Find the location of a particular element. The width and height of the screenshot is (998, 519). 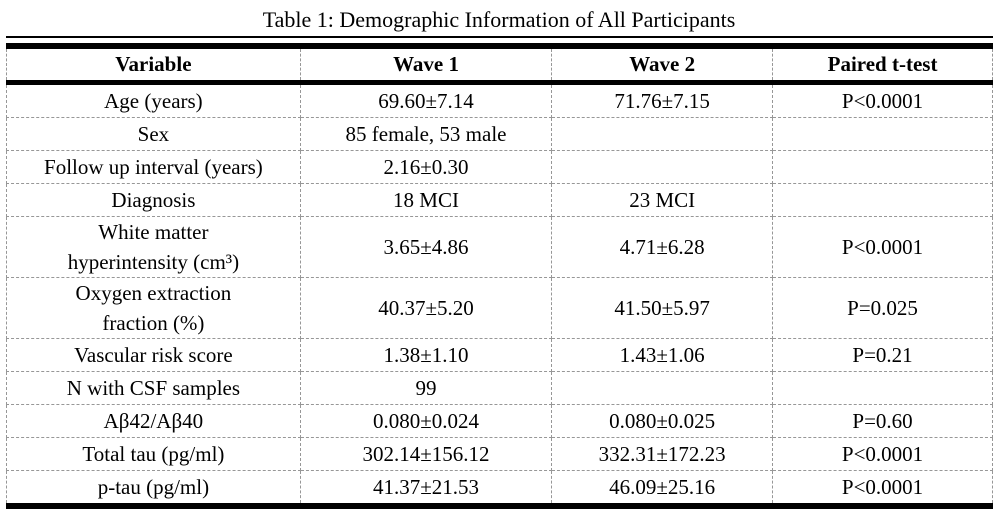

variable-line: White matter is located at coordinates (153, 232).